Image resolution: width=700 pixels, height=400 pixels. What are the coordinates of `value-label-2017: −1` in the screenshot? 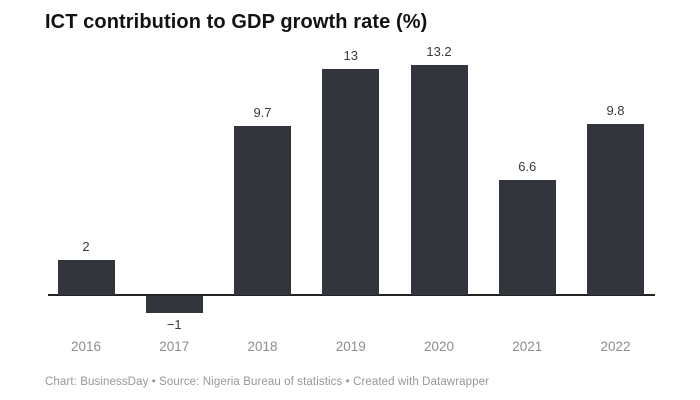 It's located at (174, 325).